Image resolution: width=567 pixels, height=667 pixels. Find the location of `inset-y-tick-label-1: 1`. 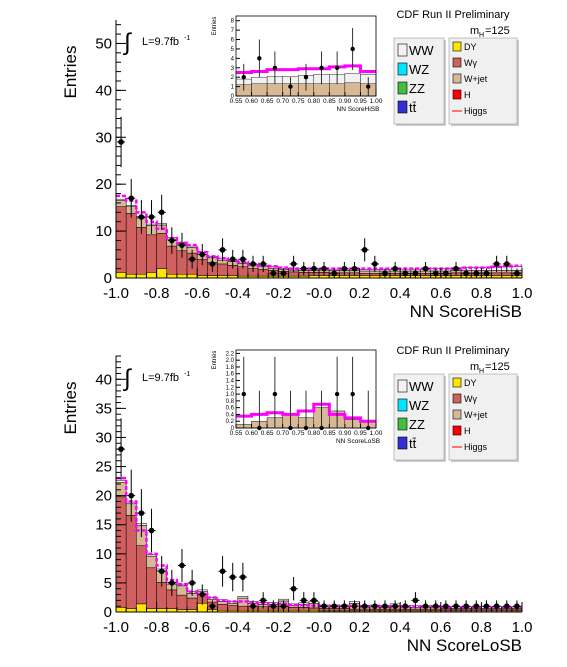

inset-y-tick-label-1: 1 is located at coordinates (233, 88).